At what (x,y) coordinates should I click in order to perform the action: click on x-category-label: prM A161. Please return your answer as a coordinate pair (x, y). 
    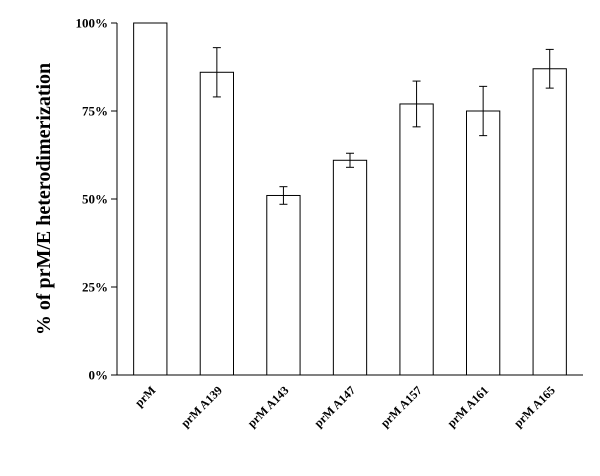
    Looking at the image, I should click on (467, 406).